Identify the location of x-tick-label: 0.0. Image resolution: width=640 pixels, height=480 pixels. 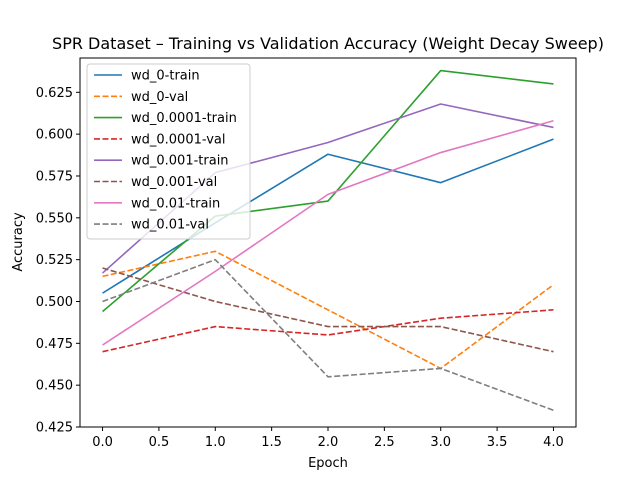
(102, 442).